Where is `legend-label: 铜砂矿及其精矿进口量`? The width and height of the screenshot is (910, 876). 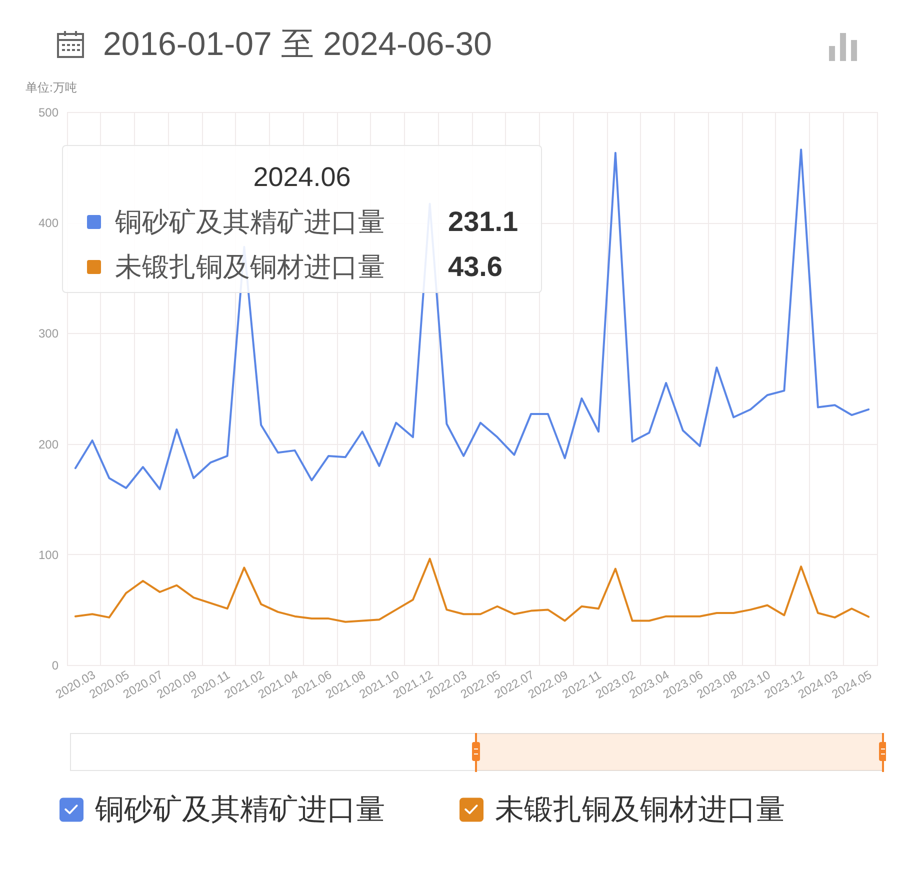 legend-label: 铜砂矿及其精矿进口量 is located at coordinates (250, 222).